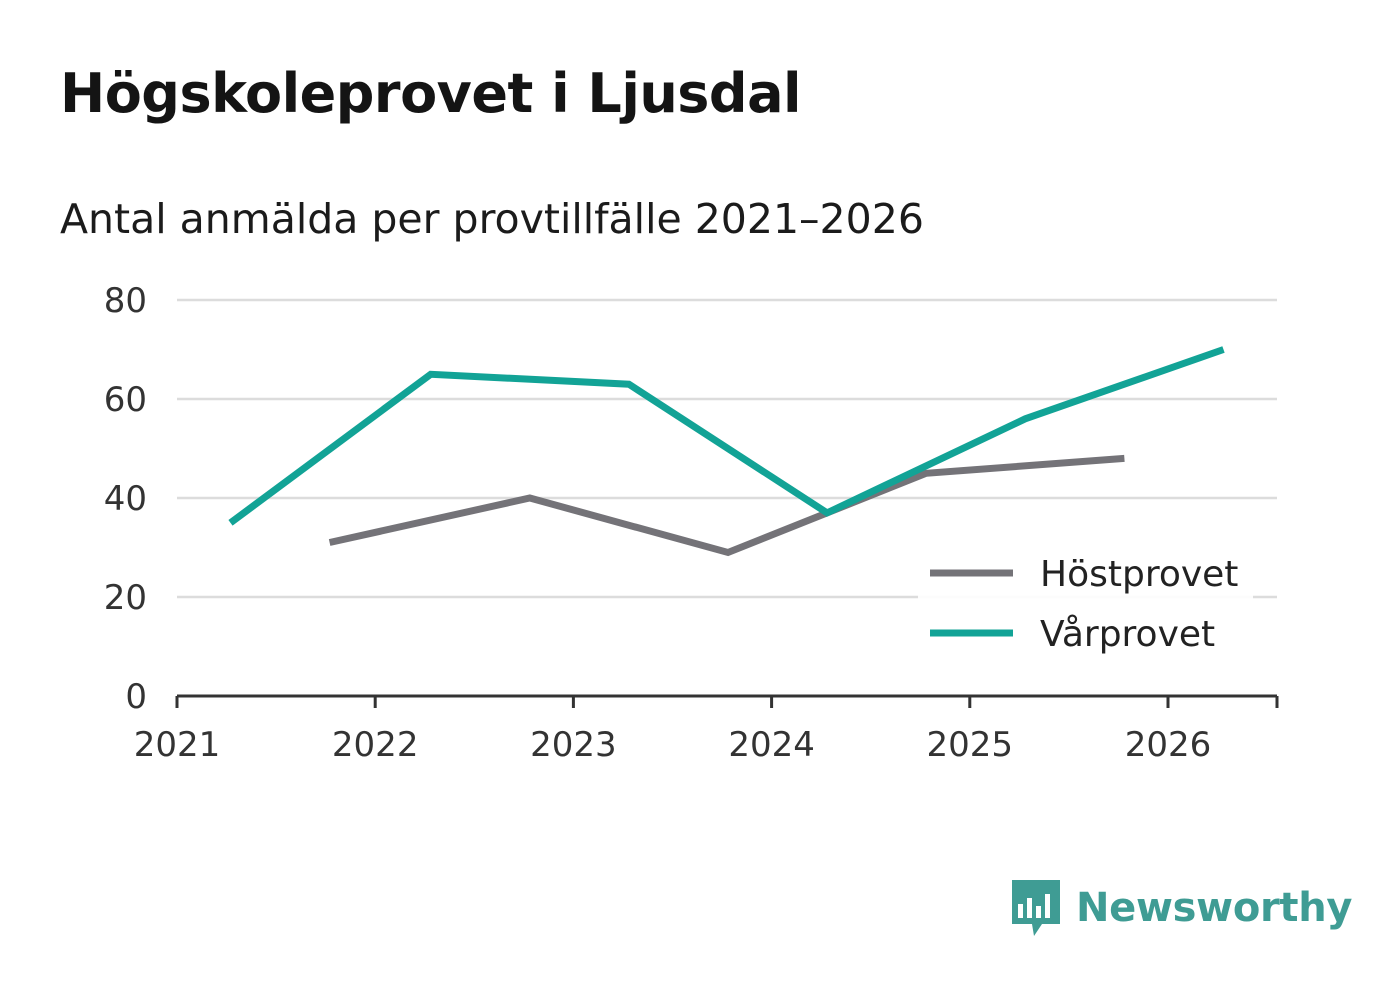 This screenshot has height=999, width=1382. I want to click on x-tick-label-2025: 2025, so click(970, 745).